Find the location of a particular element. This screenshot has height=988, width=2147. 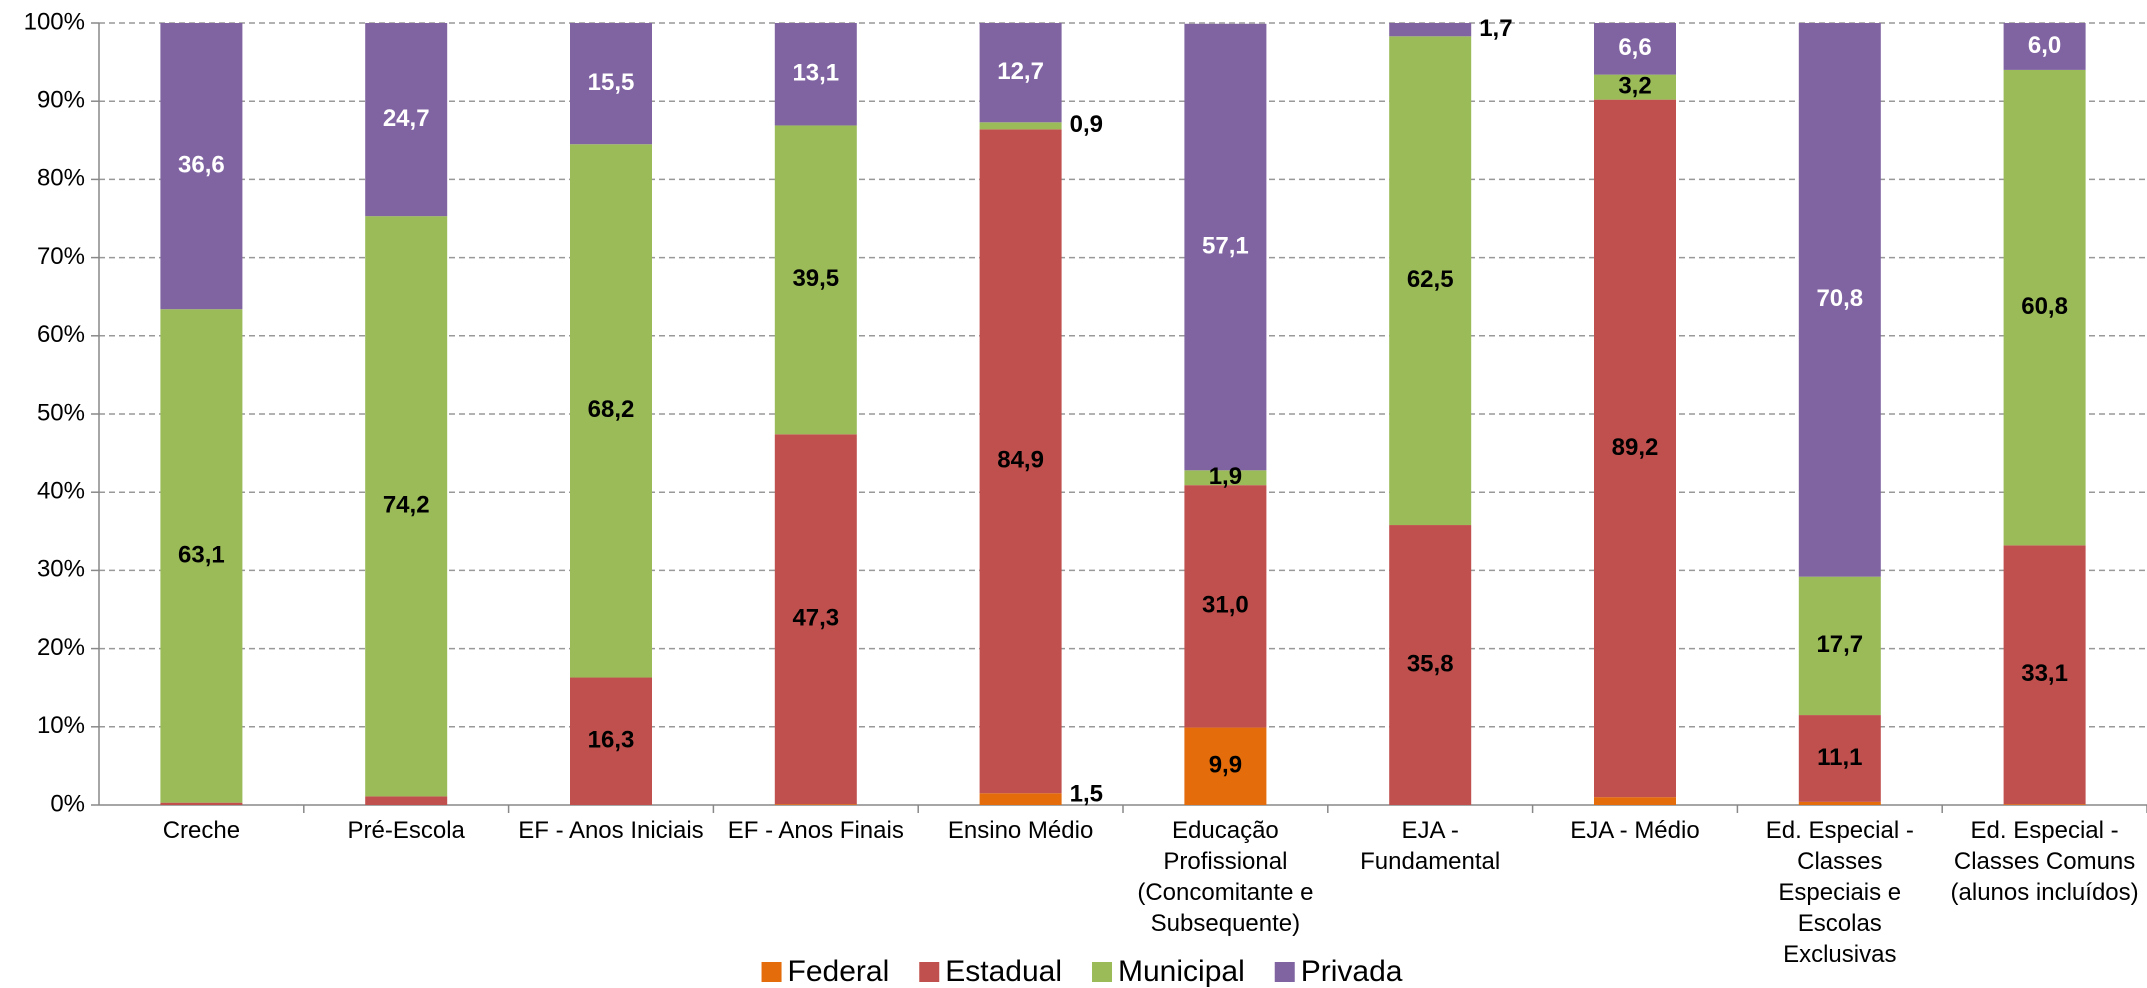

data-label: 62,5 is located at coordinates (1430, 279).